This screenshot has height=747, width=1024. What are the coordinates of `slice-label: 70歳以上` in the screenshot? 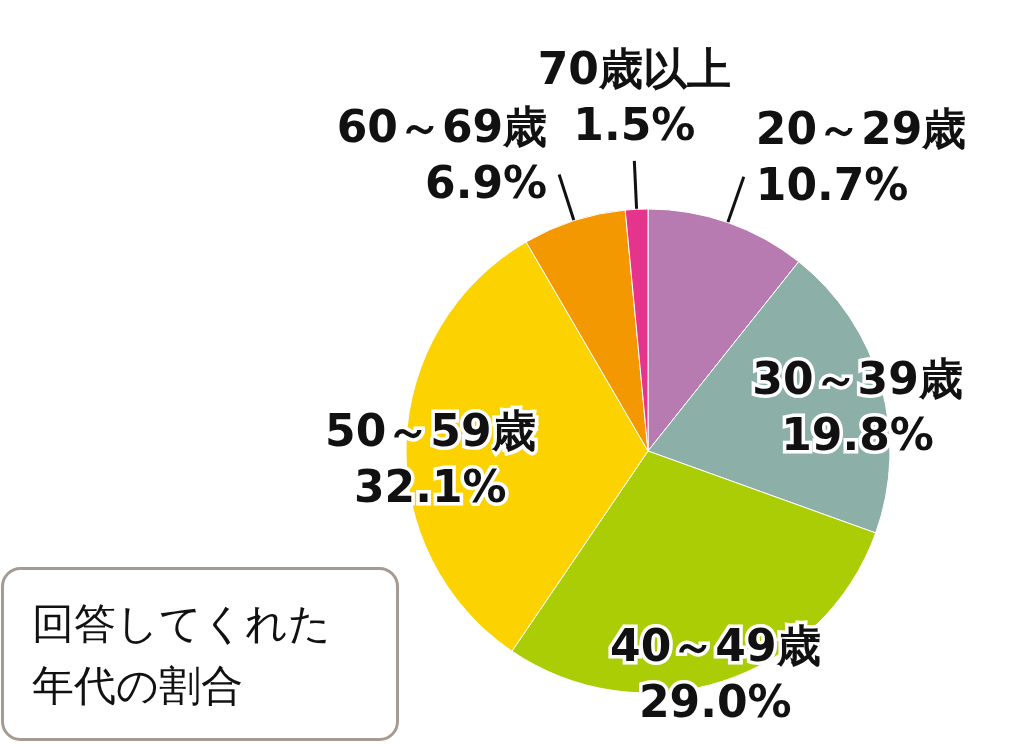 It's located at (634, 69).